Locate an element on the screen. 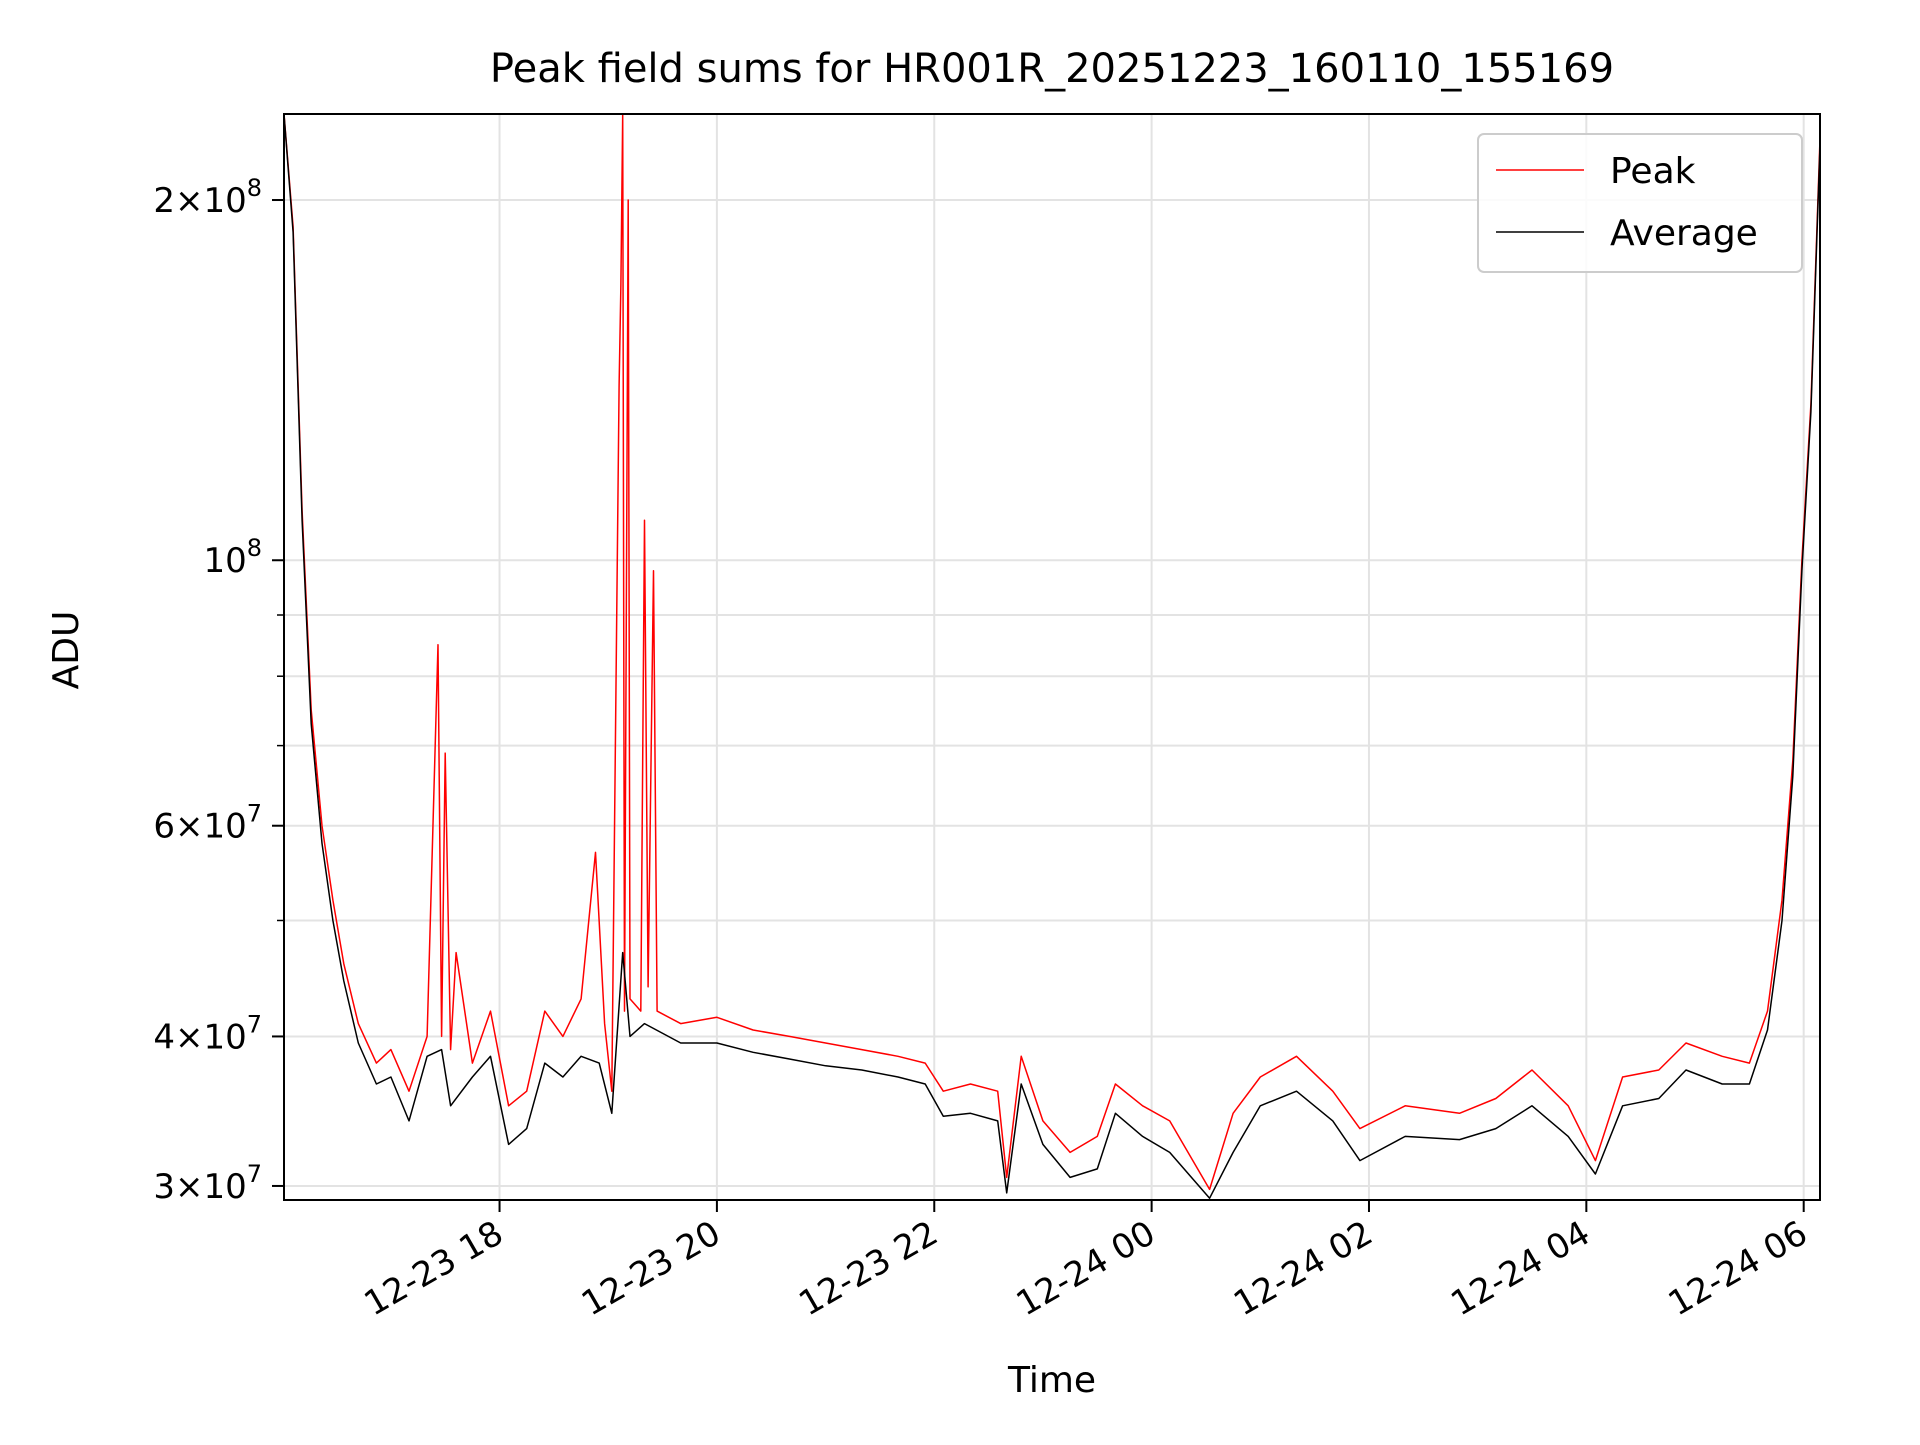 The width and height of the screenshot is (1920, 1445). y-tick-label: 108 is located at coordinates (232, 557).